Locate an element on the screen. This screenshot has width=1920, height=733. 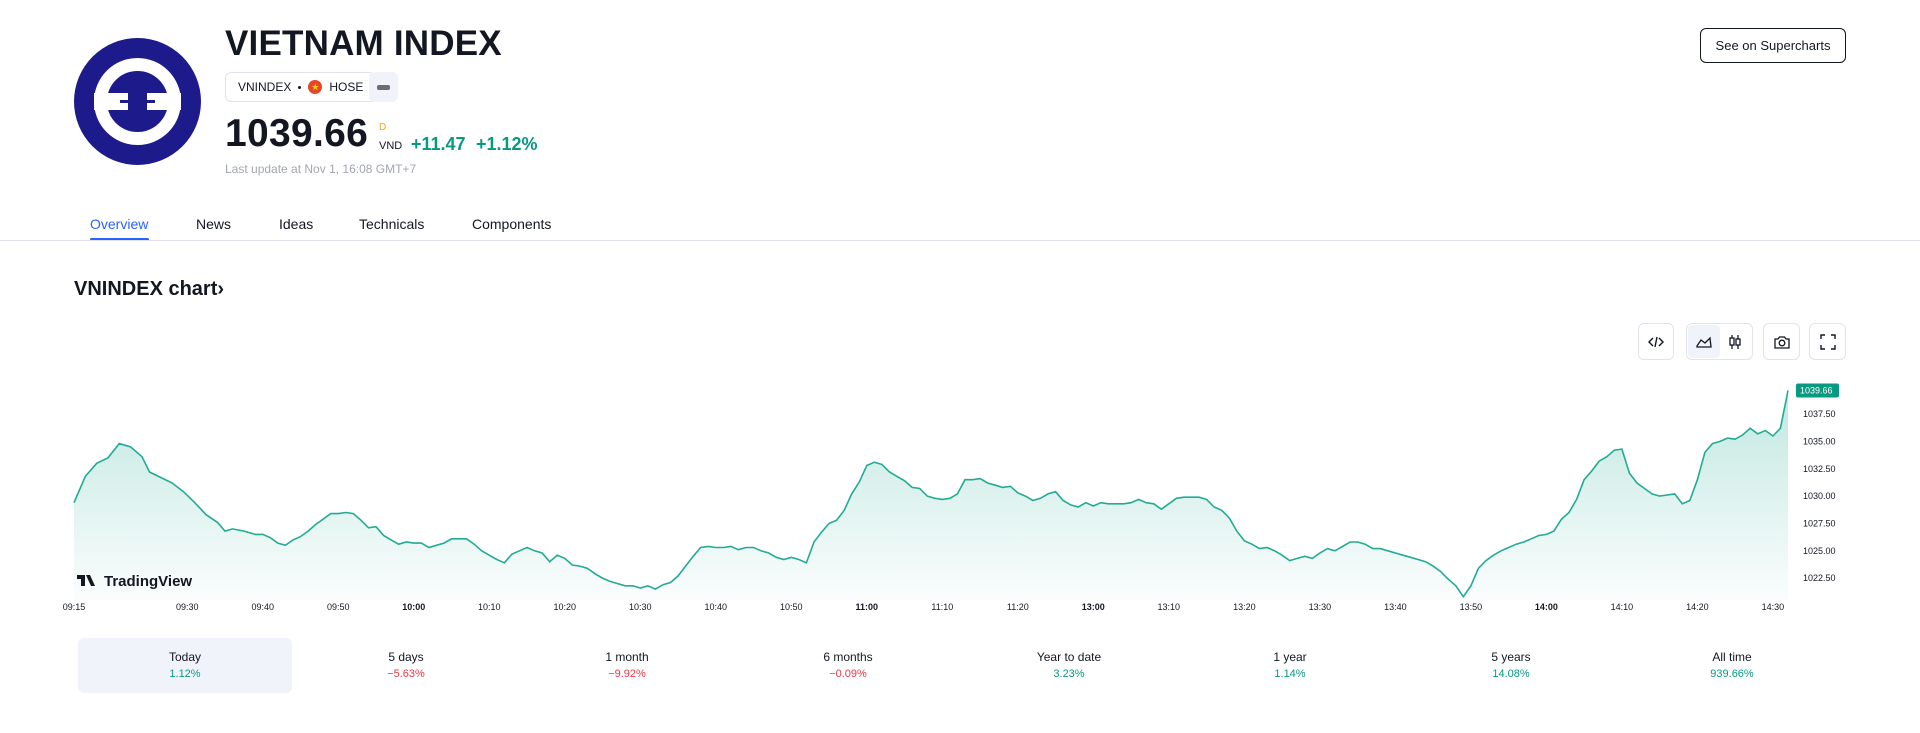
period-6-months: 6 months −0.09% is located at coordinates (848, 665).